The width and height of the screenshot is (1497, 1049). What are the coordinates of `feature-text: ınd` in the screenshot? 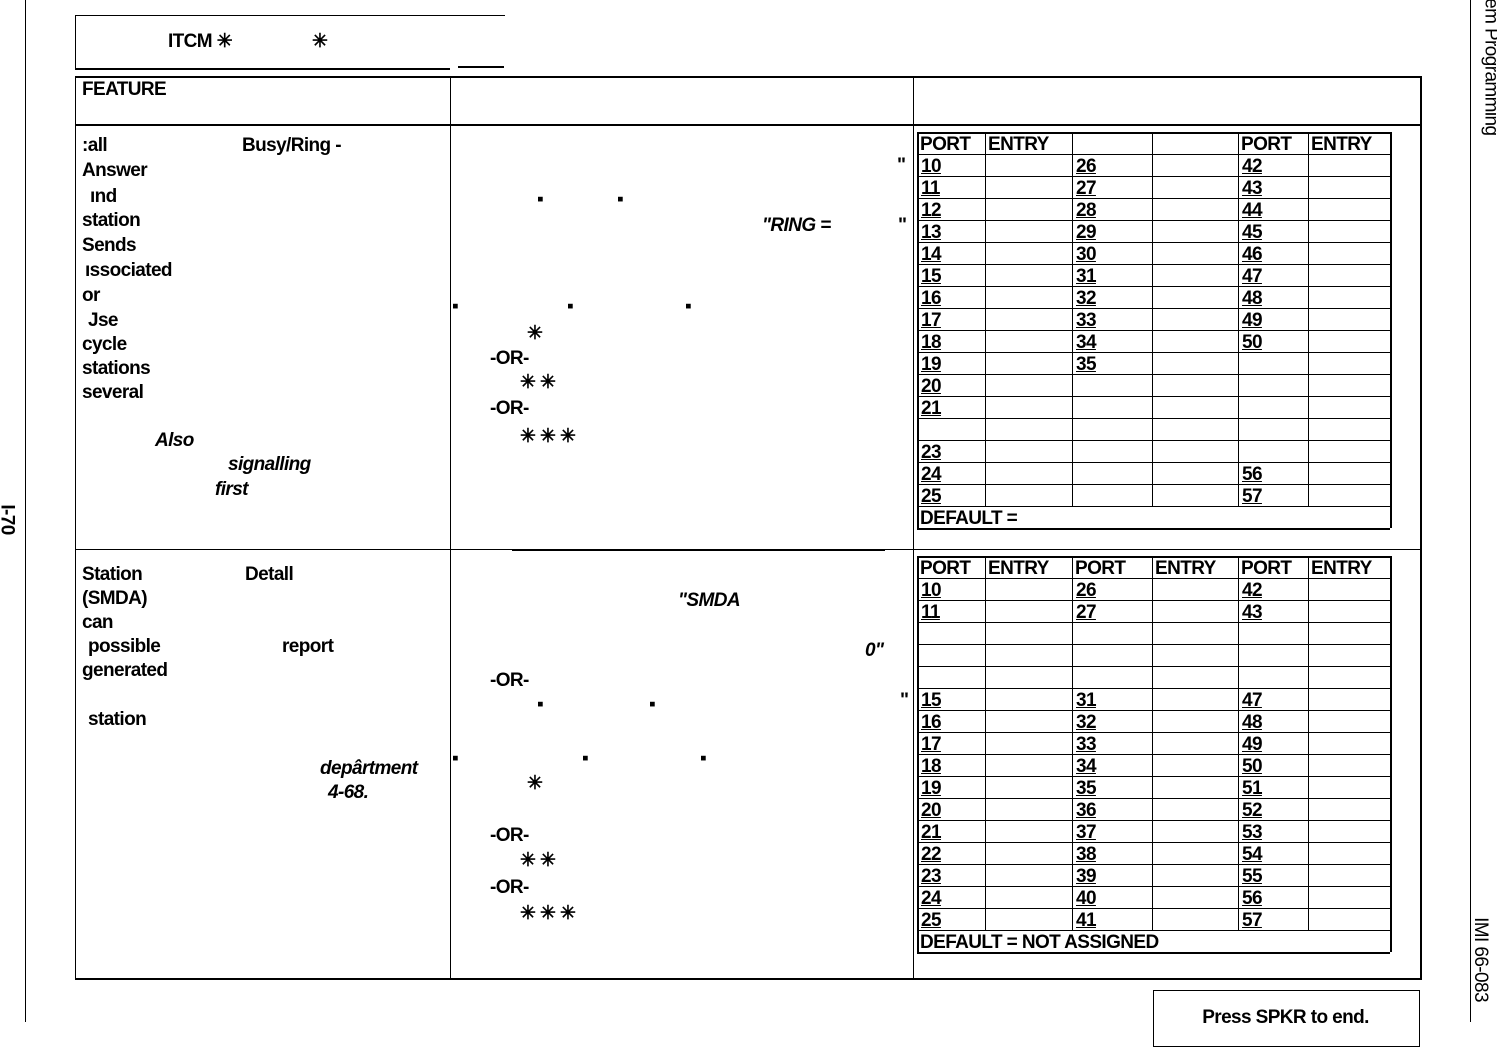 It's located at (103, 196).